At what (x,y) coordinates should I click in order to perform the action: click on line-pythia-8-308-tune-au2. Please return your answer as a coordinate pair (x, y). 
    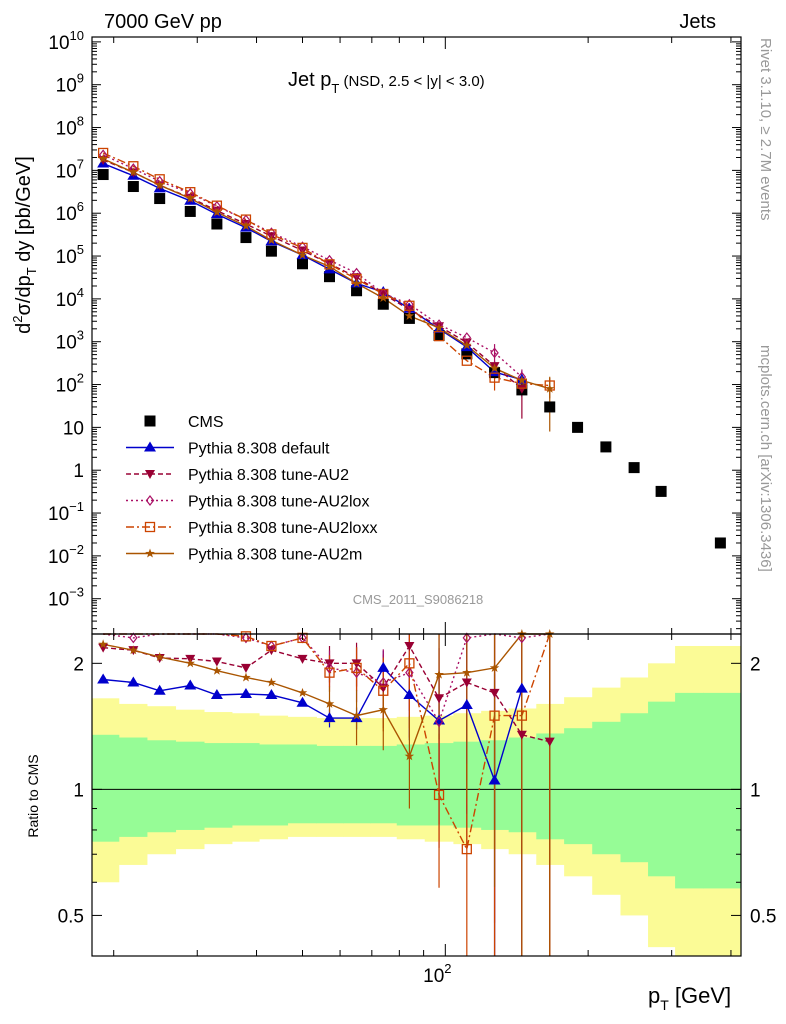
    Looking at the image, I should click on (312, 274).